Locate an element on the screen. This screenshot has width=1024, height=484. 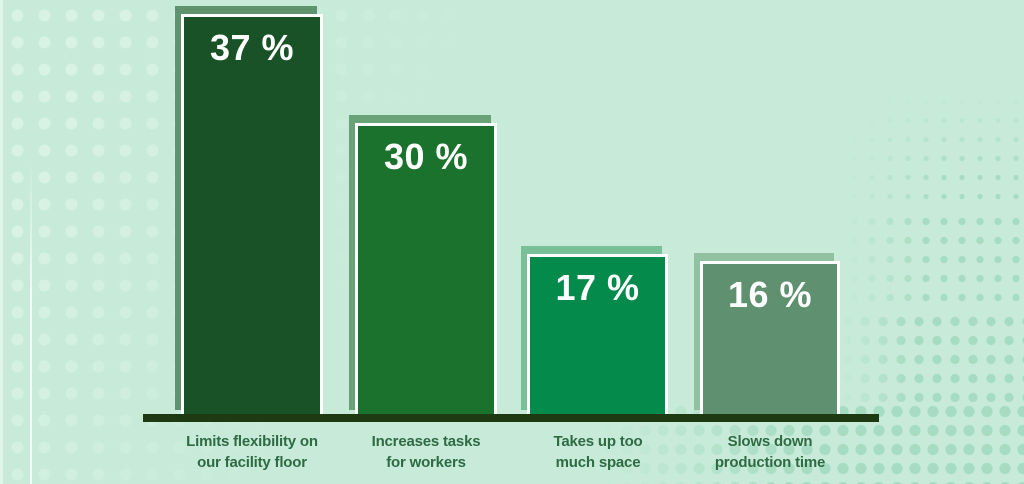
category-label-line: Takes up too is located at coordinates (598, 441).